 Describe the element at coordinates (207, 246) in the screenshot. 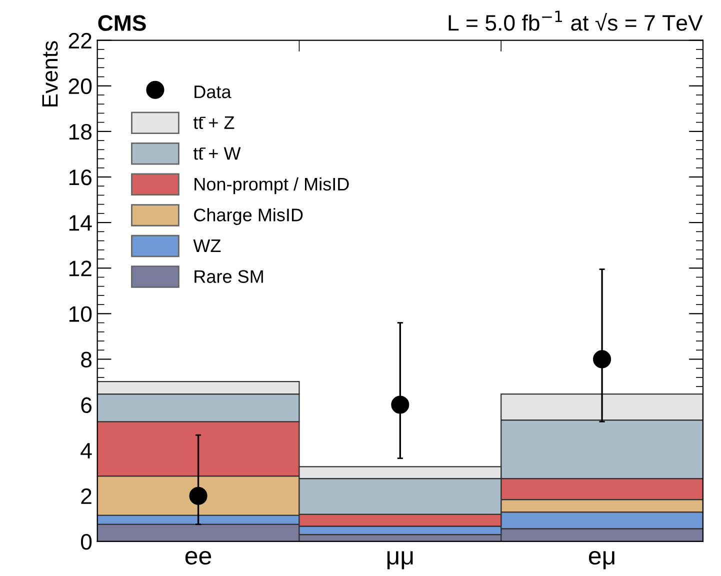

I see `legend-label: WZ` at that location.